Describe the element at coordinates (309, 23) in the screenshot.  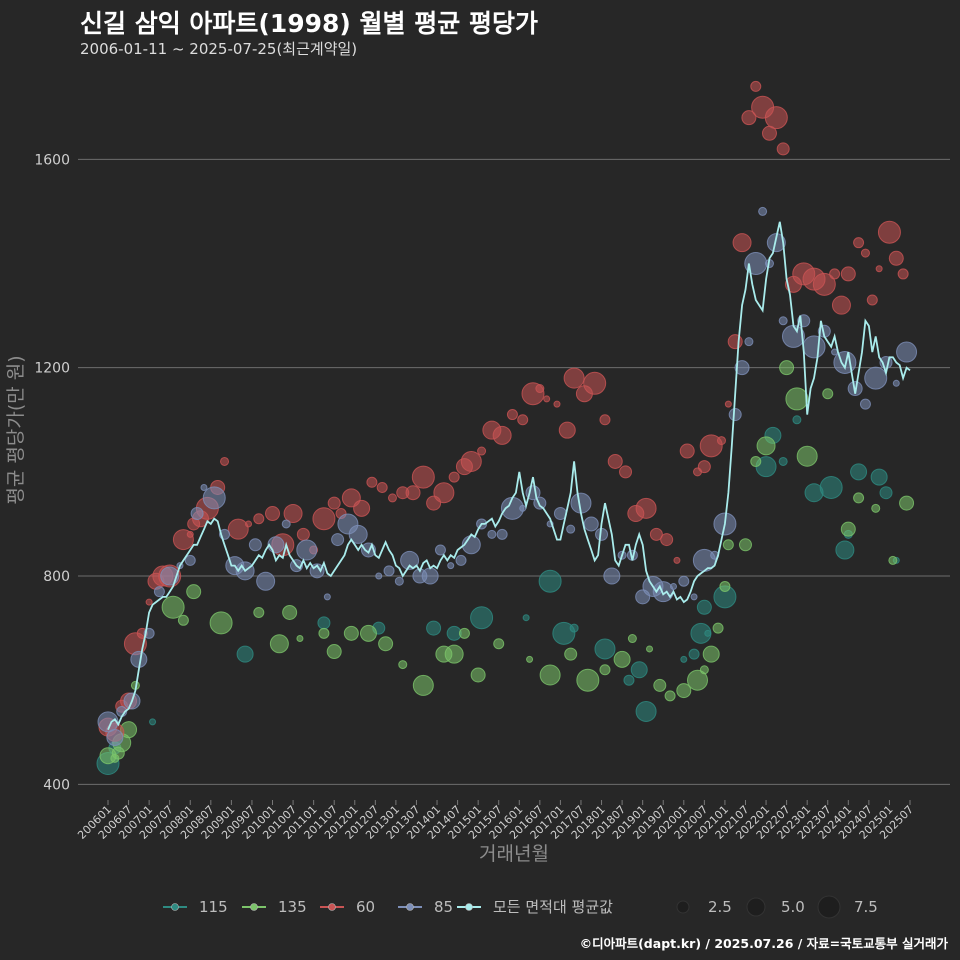
I see `chart-title: 신길 삼익 아파트(1998) 월별 평균 평당가` at that location.